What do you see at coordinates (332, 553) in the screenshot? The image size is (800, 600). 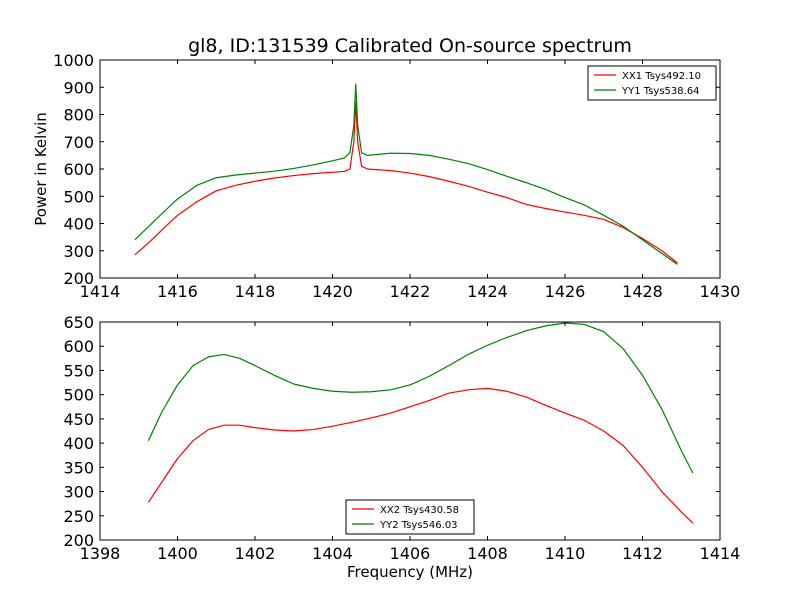 I see `x-tick-label: 1404` at bounding box center [332, 553].